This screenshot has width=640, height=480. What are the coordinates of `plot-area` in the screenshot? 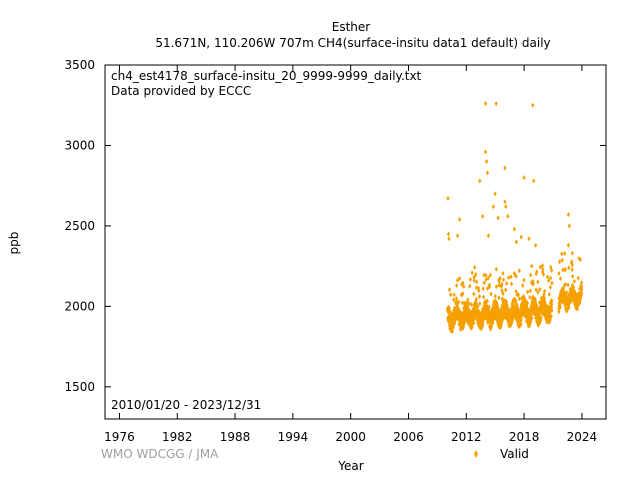 It's located at (514, 217).